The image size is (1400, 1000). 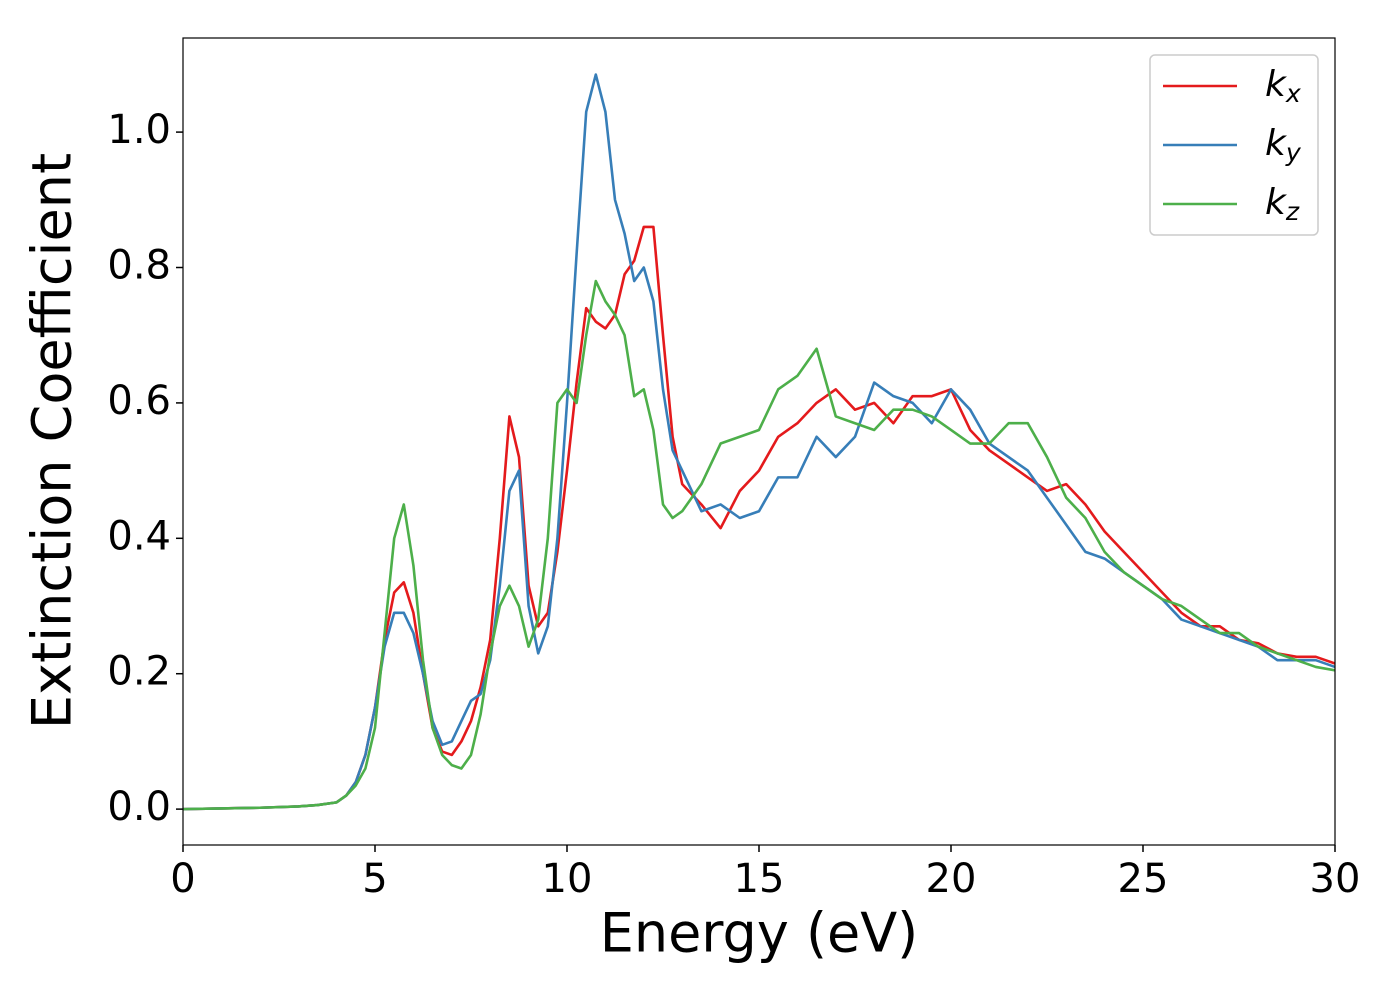 I want to click on y-tick-label: 0.0, so click(x=139, y=807).